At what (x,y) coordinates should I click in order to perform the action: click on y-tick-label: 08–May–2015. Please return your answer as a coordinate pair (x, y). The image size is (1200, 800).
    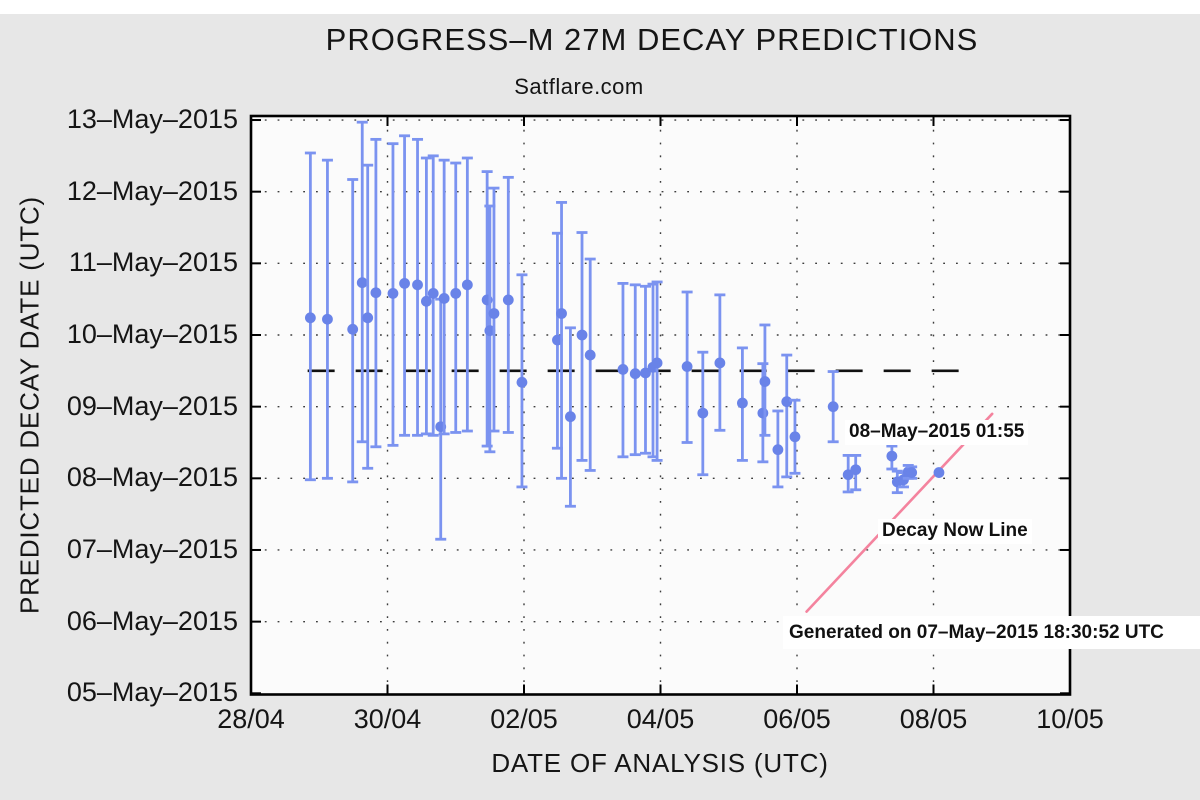
    Looking at the image, I should click on (152, 477).